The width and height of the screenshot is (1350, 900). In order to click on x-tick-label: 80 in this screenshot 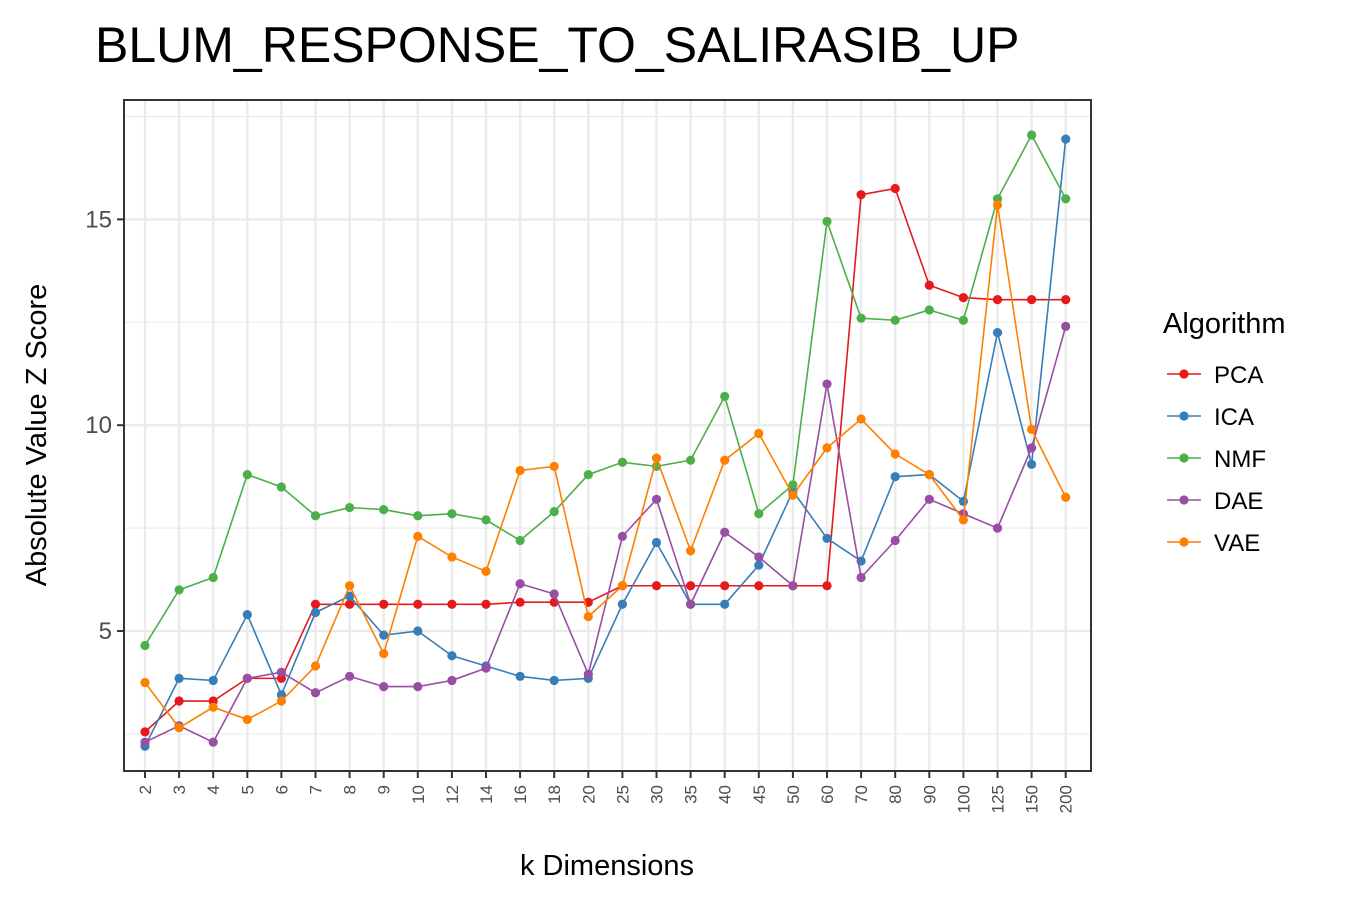, I will do `click(895, 794)`.